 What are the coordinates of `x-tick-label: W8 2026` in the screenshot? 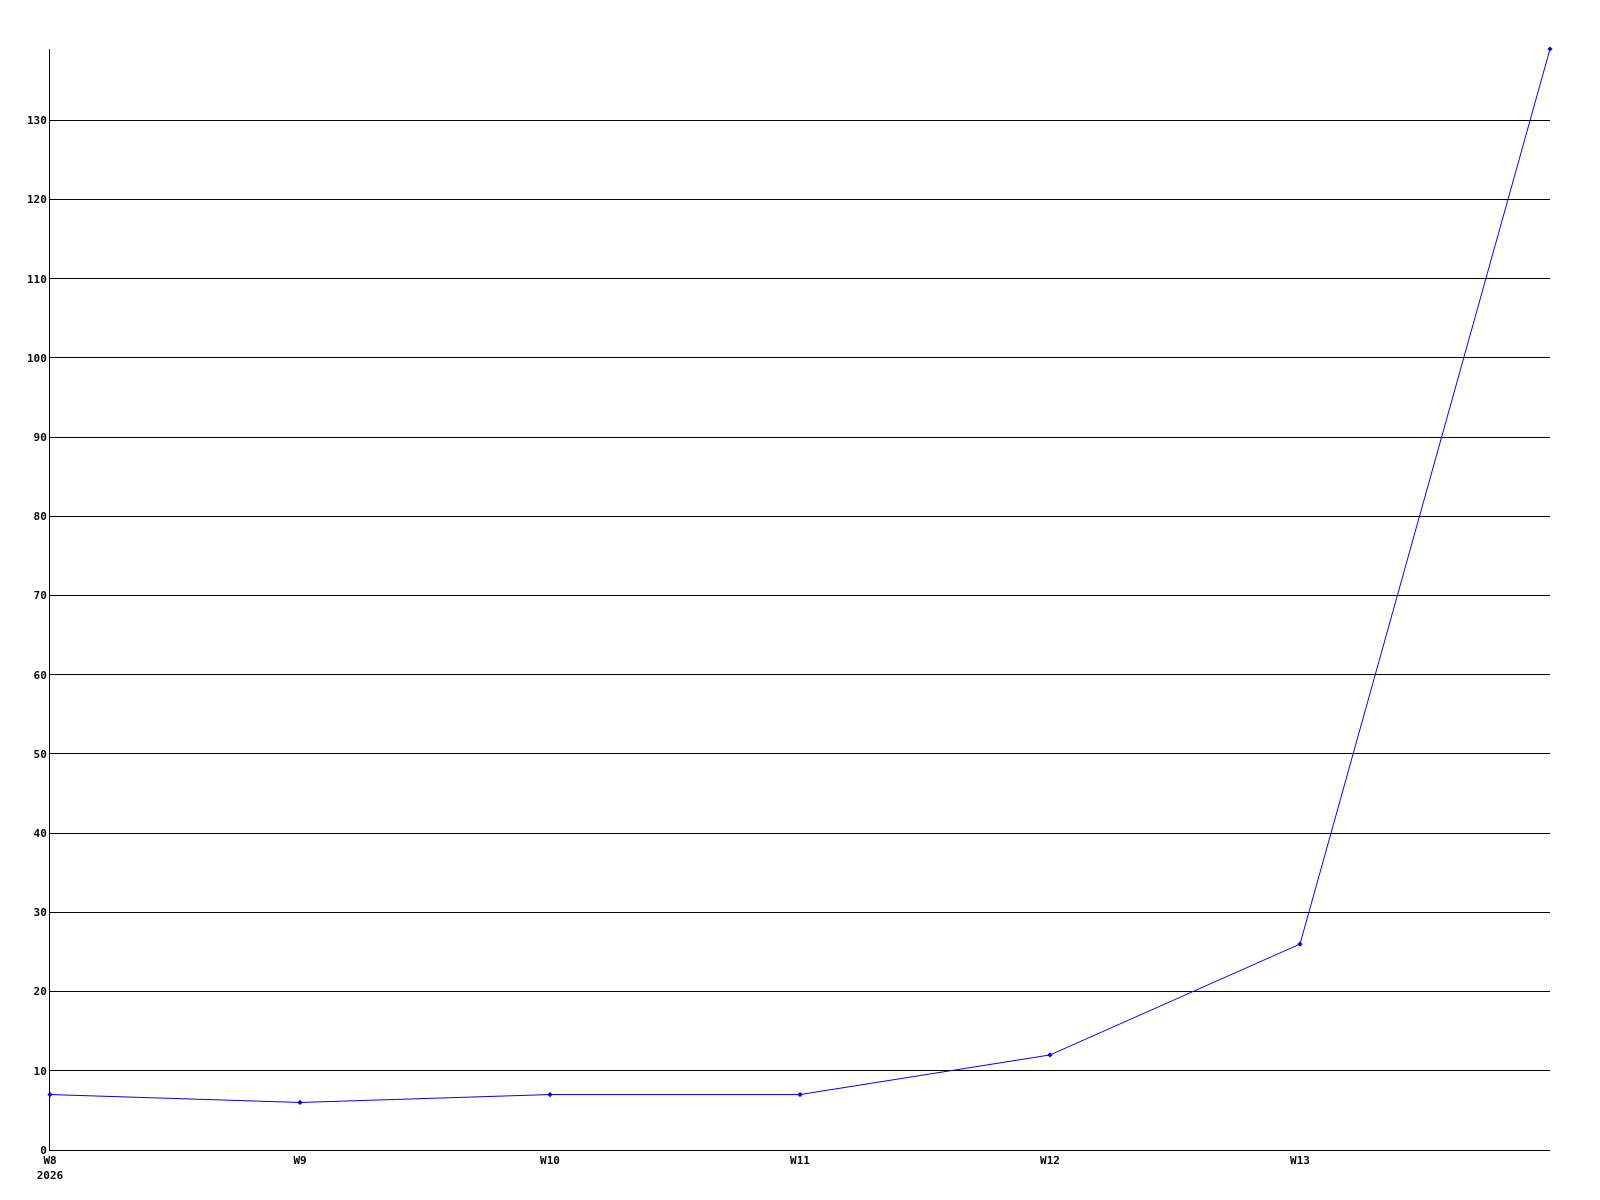 It's located at (50, 1168).